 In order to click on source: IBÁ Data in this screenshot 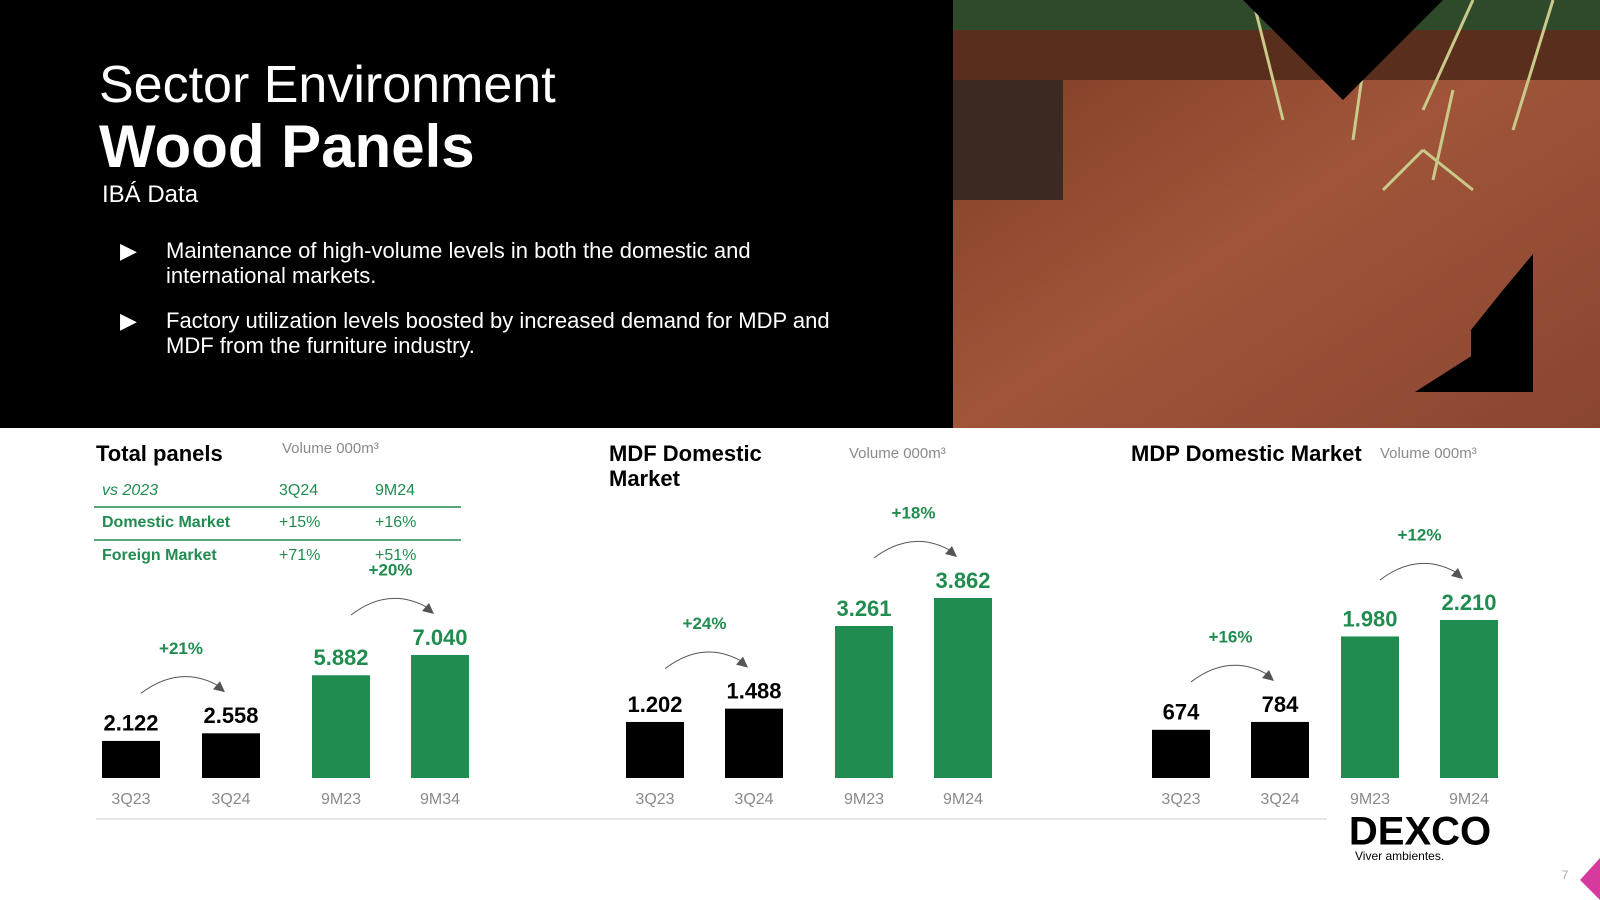, I will do `click(150, 194)`.